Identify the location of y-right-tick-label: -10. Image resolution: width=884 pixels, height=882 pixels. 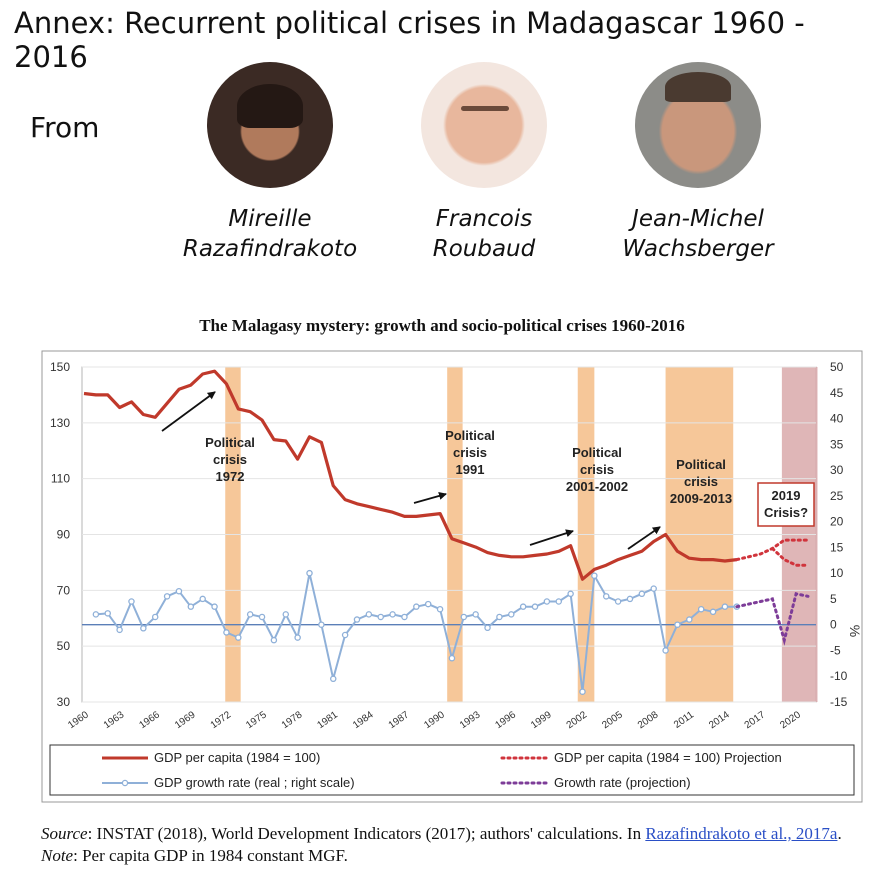
(839, 676).